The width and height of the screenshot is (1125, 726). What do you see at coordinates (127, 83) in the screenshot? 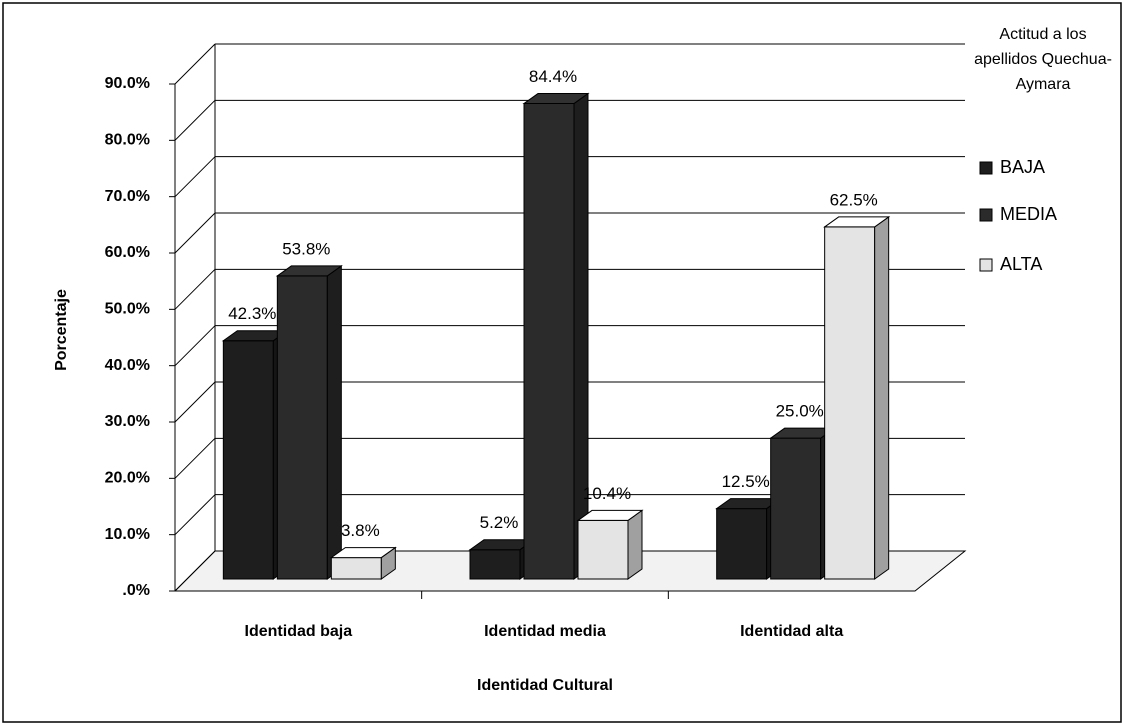
I see `y-tick-label: 90.0%` at bounding box center [127, 83].